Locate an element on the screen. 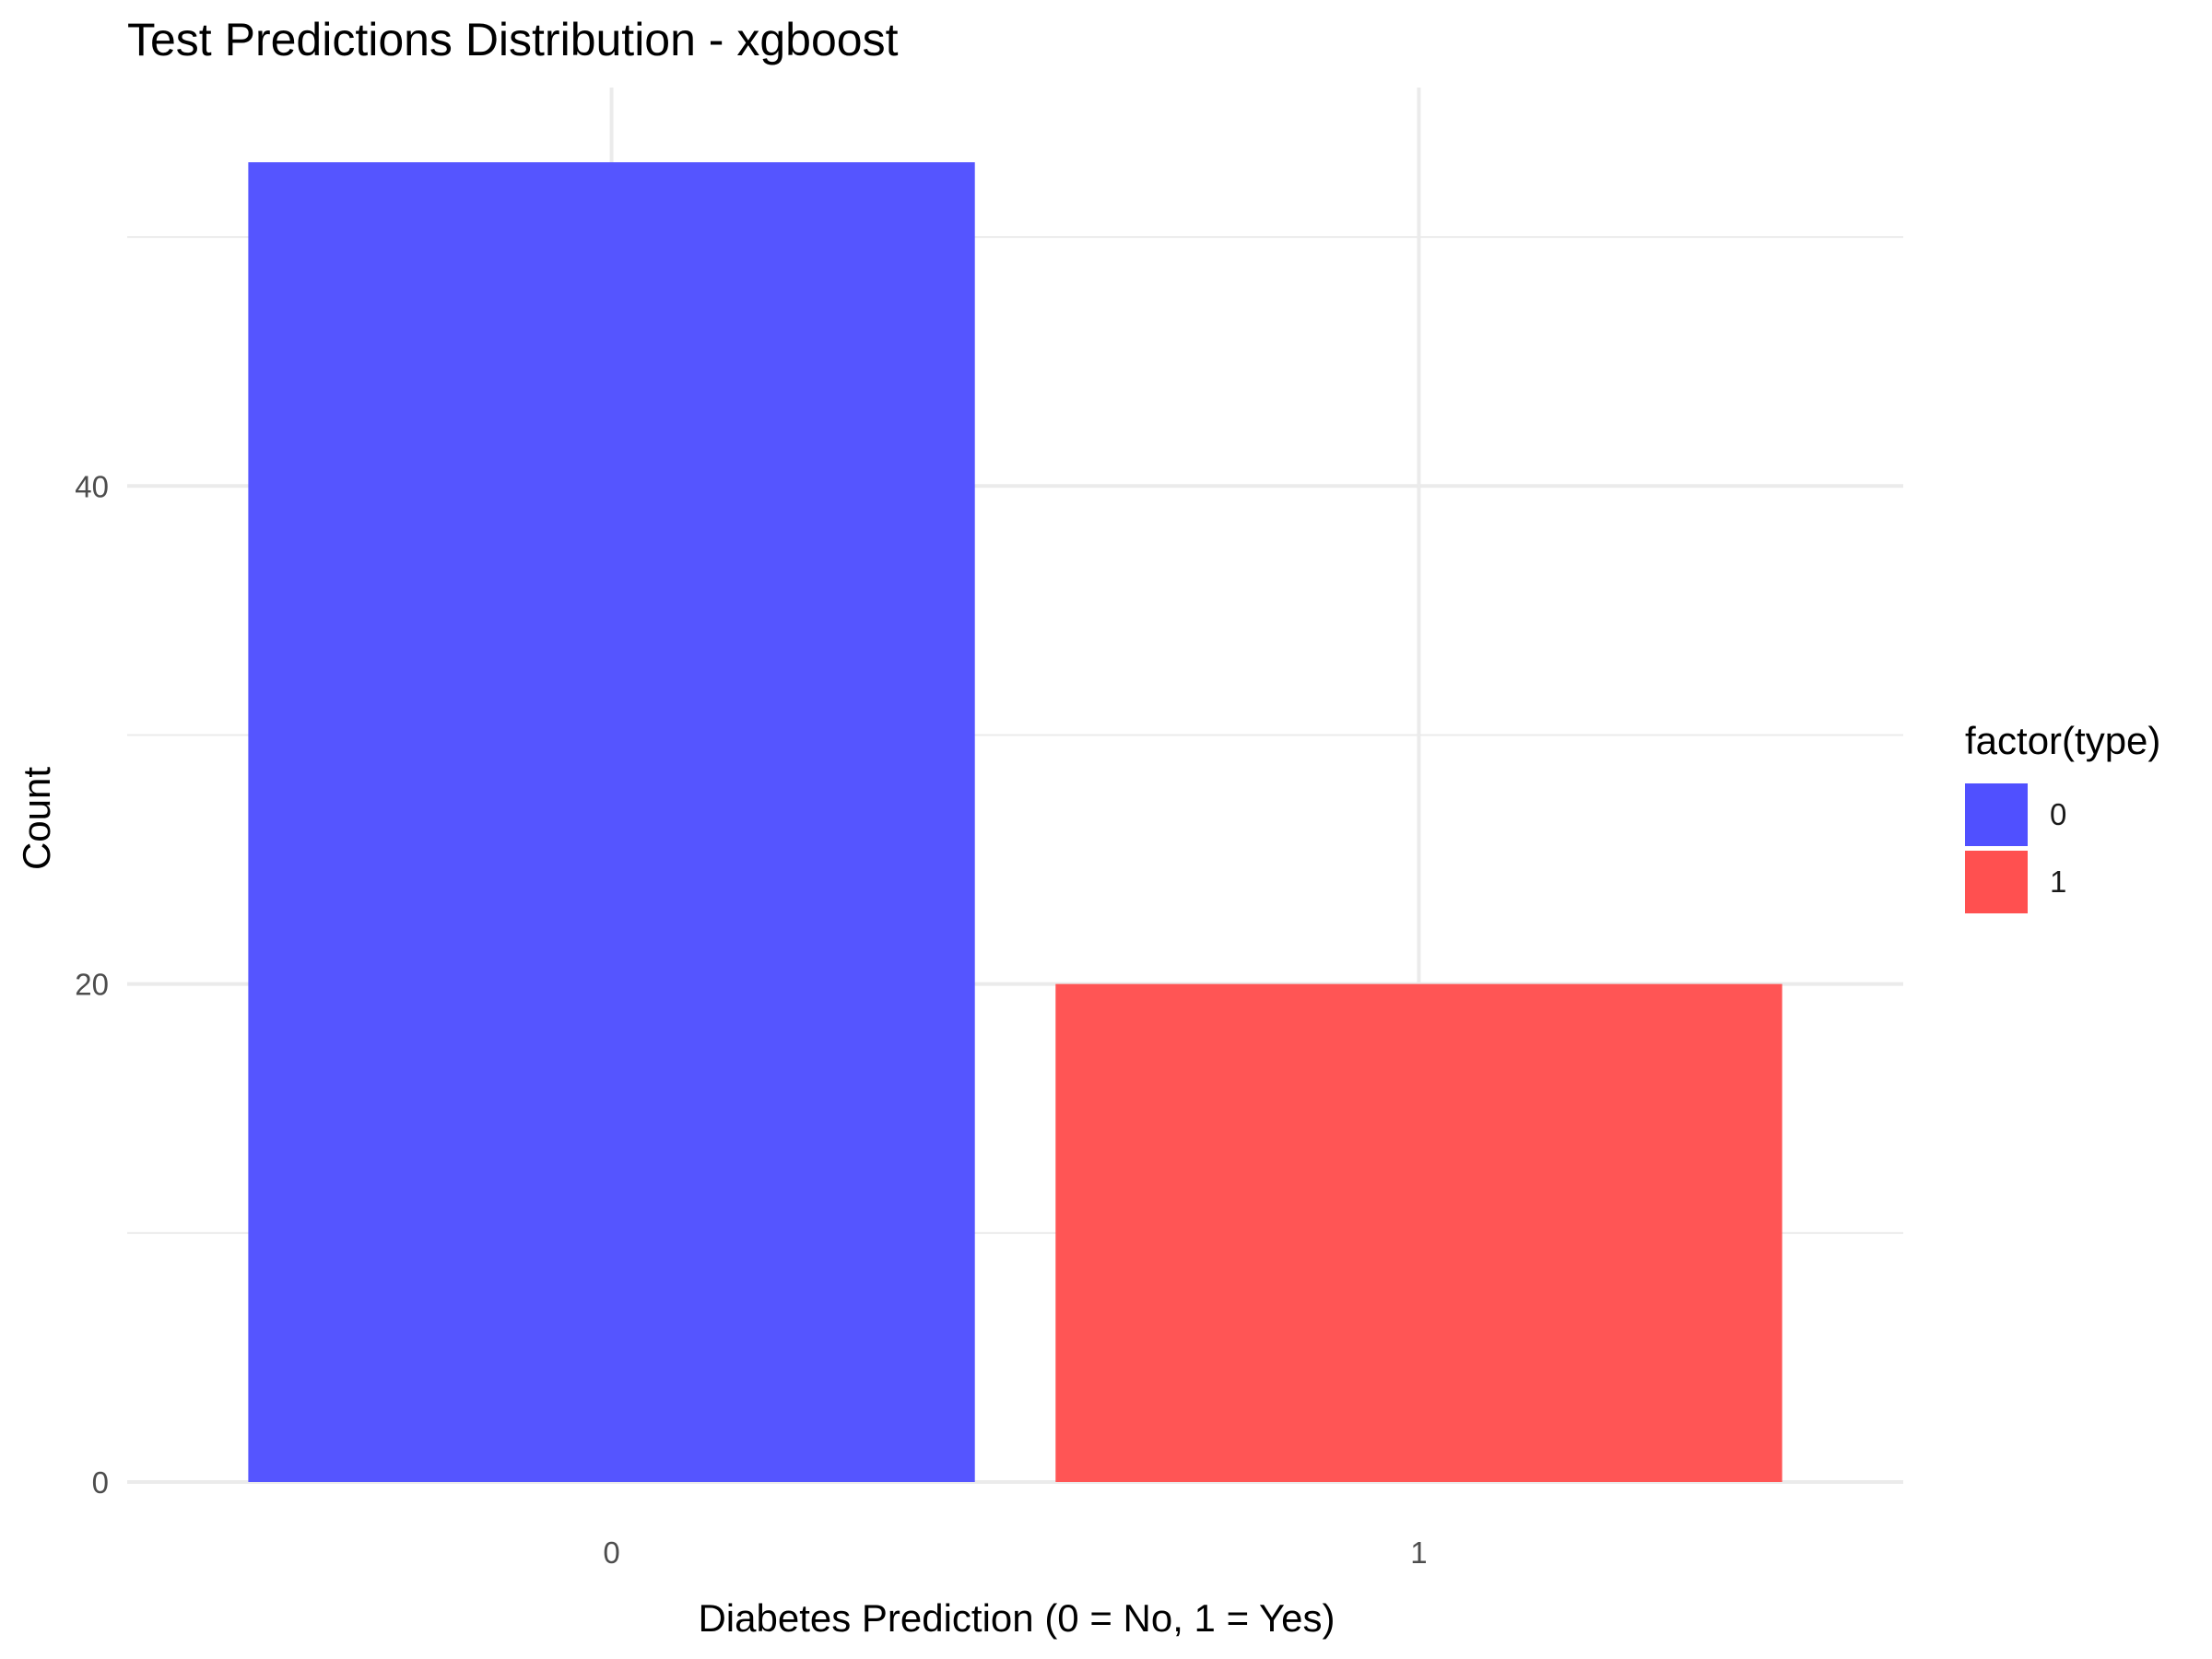 The image size is (2212, 1659). chart-title: Test Predictions Distribution - xgboost is located at coordinates (513, 39).